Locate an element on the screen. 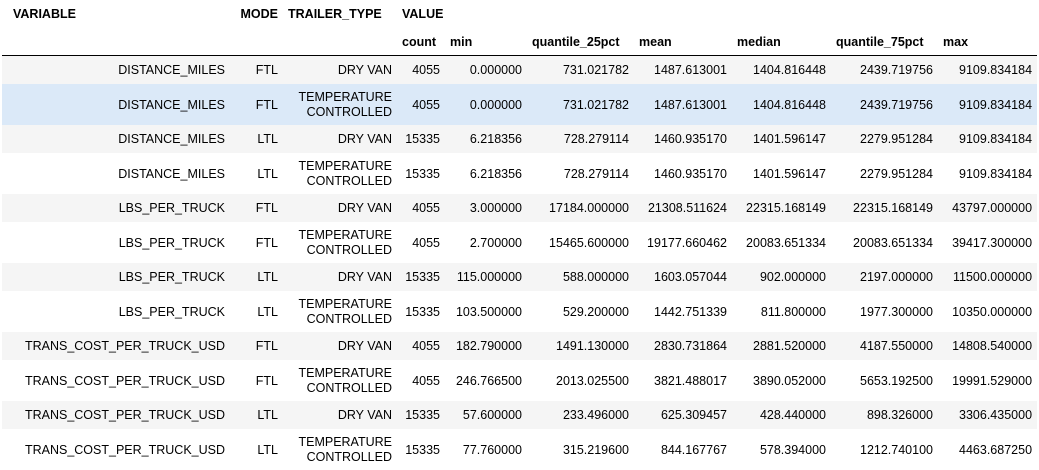  cell-mean: 1487.613001 is located at coordinates (683, 70).